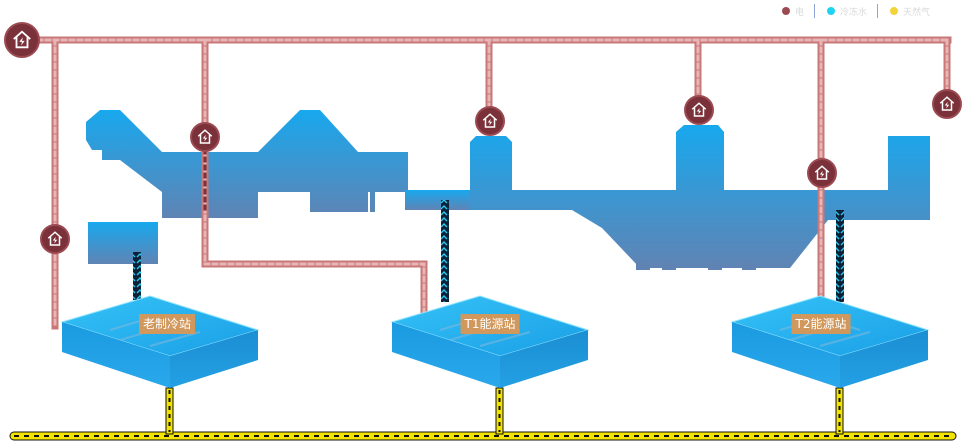  Describe the element at coordinates (123, 243) in the screenshot. I see `building-small` at that location.